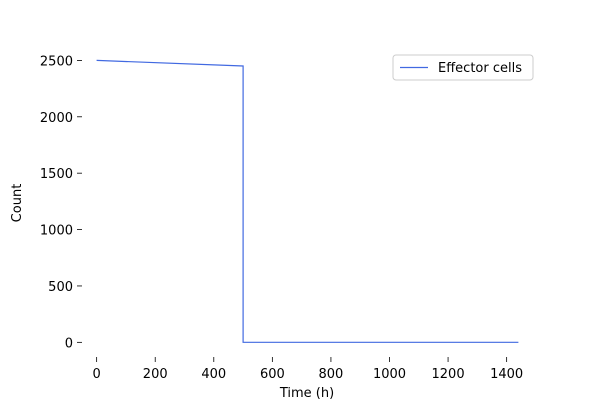 Image resolution: width=600 pixels, height=400 pixels. What do you see at coordinates (56, 231) in the screenshot?
I see `y-tick-label: 1000` at bounding box center [56, 231].